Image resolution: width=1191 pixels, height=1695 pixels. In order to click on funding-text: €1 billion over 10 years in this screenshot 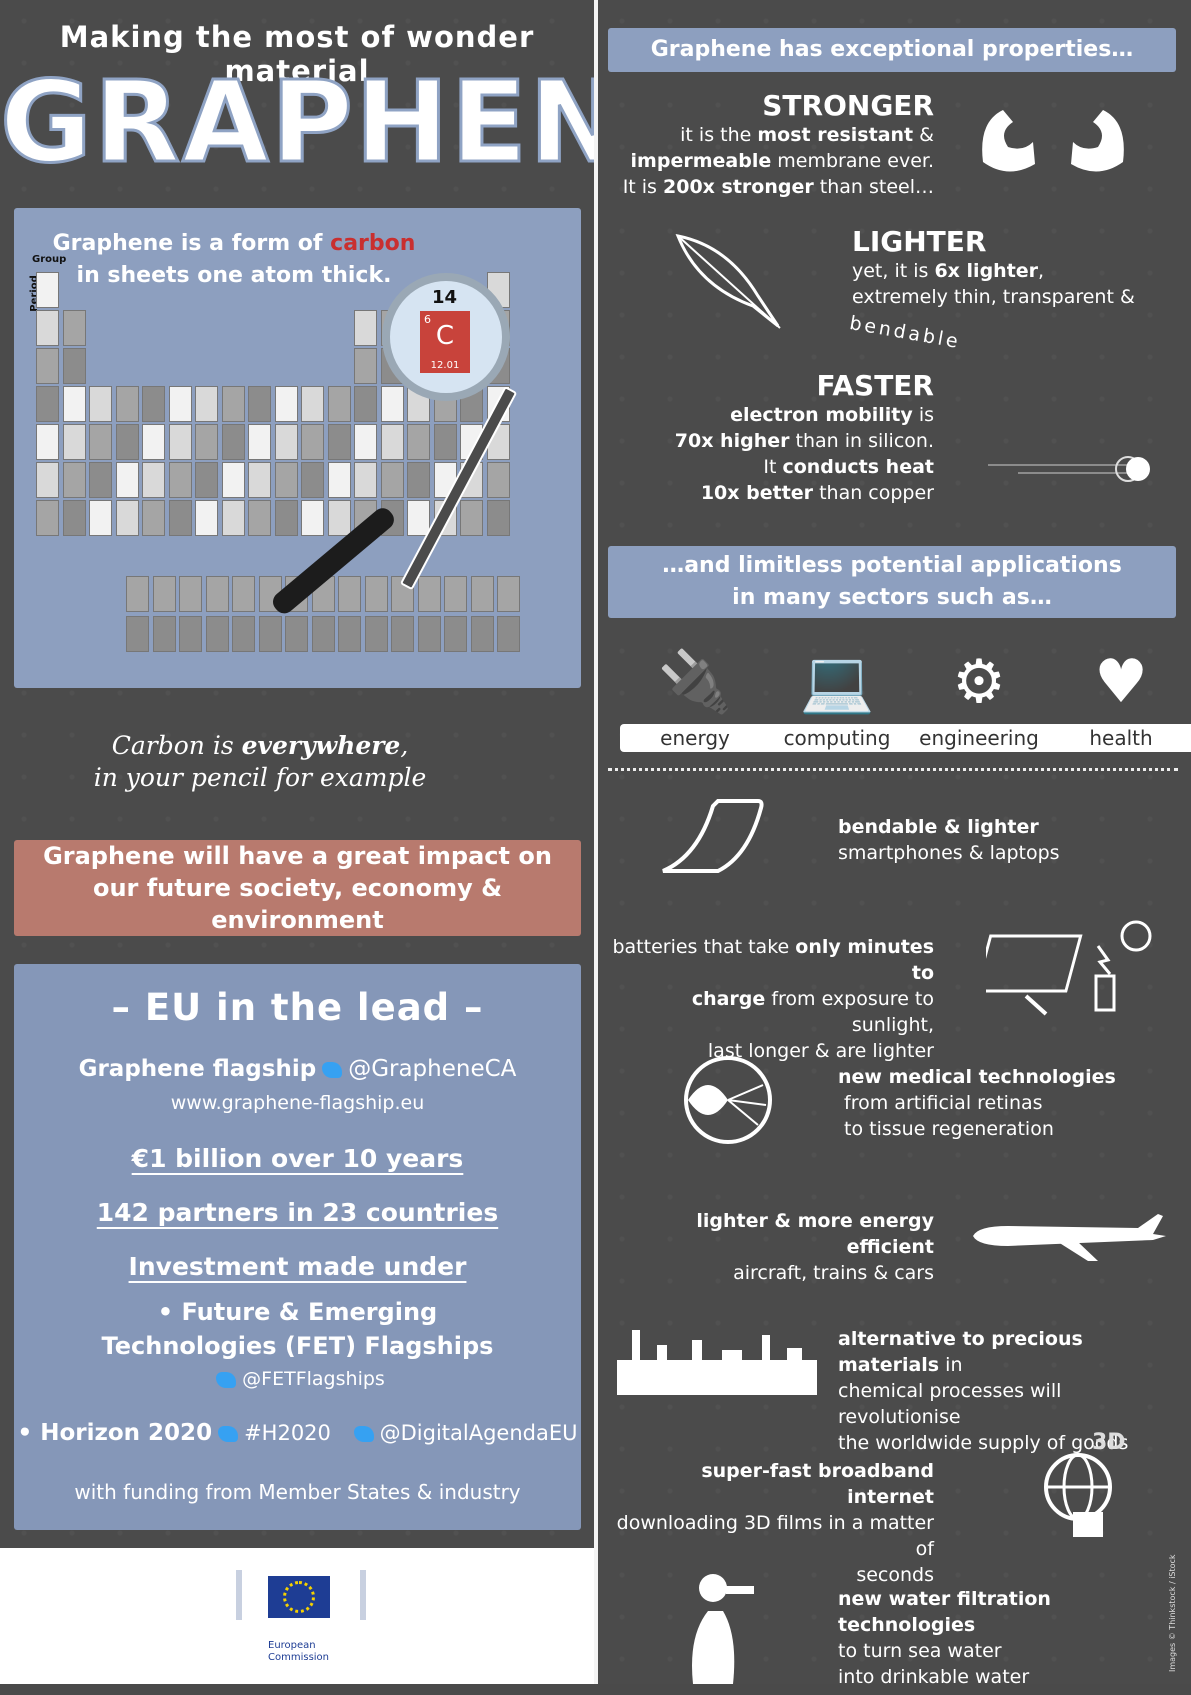, I will do `click(297, 1158)`.